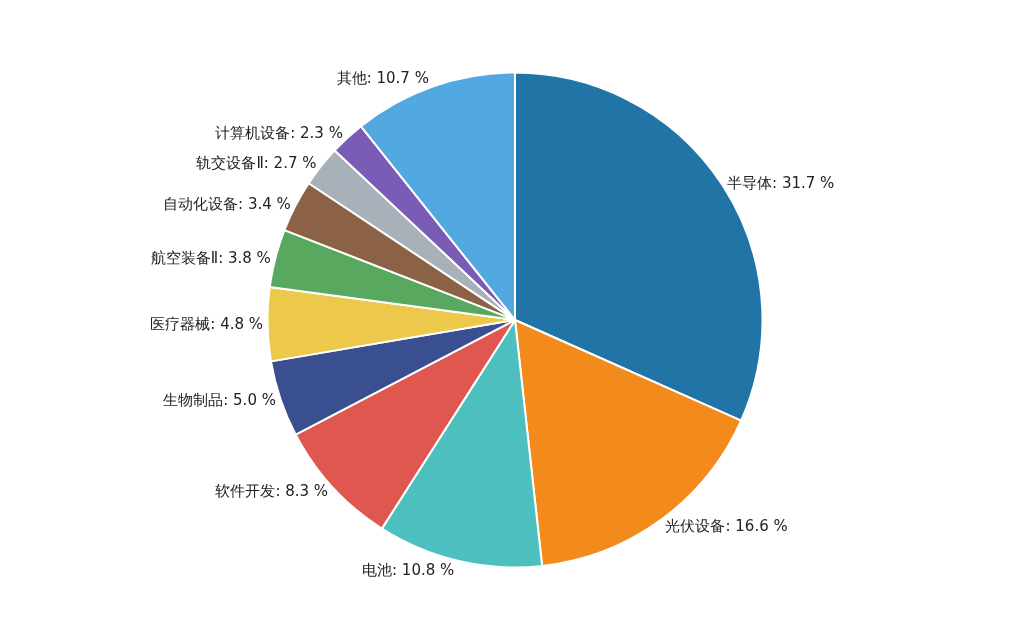 This screenshot has height=640, width=1030. I want to click on slice-label: 软件开发: 8.3 %, so click(272, 491).